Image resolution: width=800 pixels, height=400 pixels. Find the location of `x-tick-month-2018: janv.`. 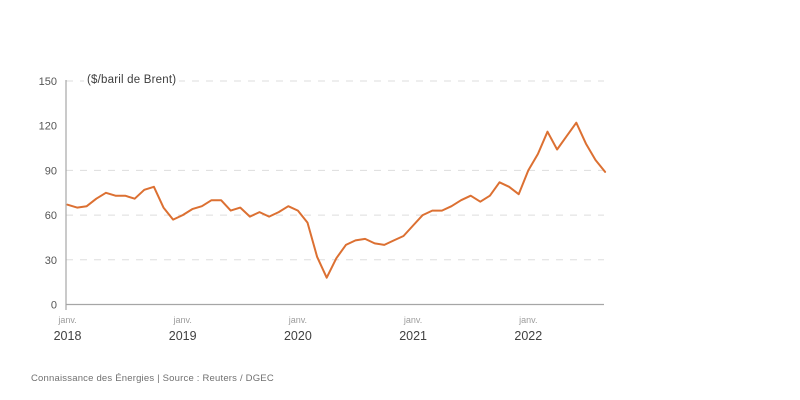

x-tick-month-2018: janv. is located at coordinates (66, 320).